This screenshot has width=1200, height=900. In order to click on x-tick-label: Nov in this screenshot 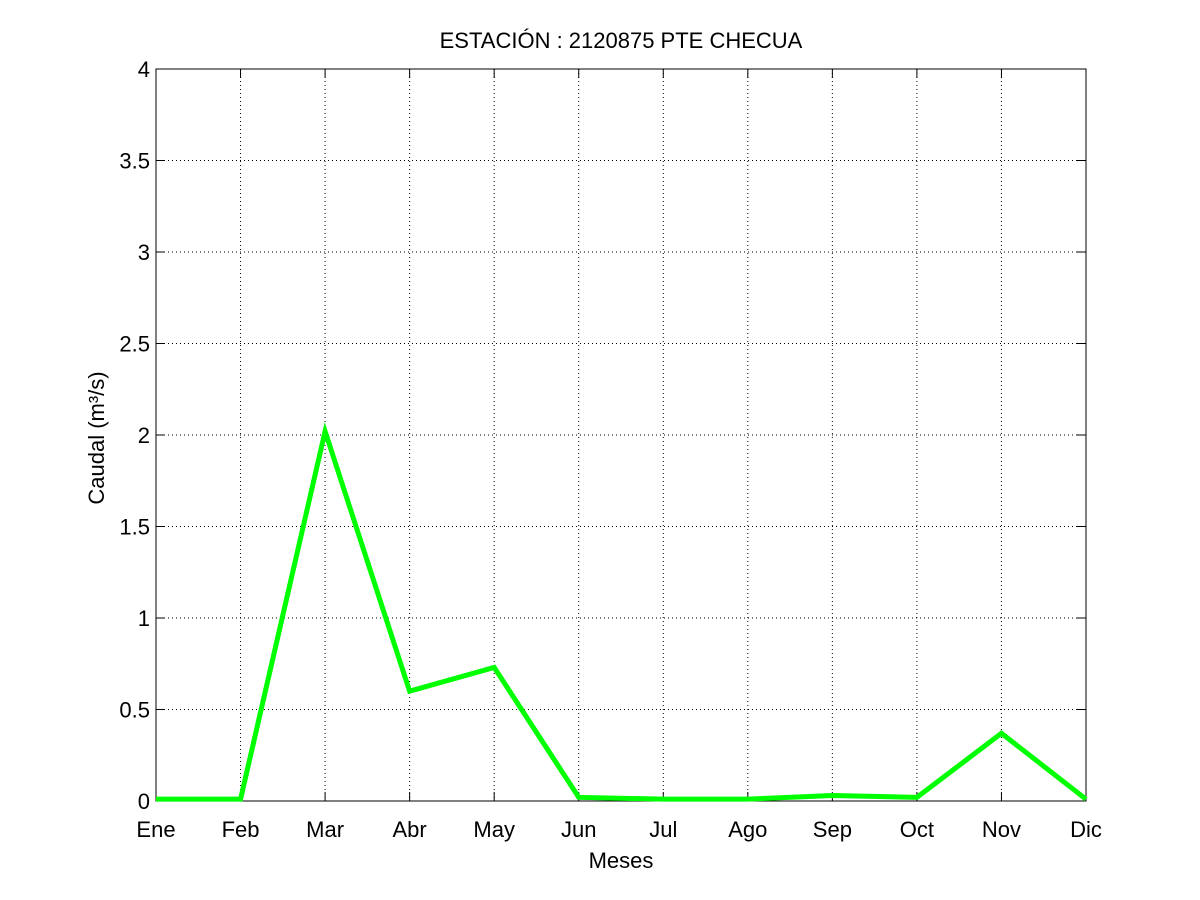, I will do `click(1001, 829)`.